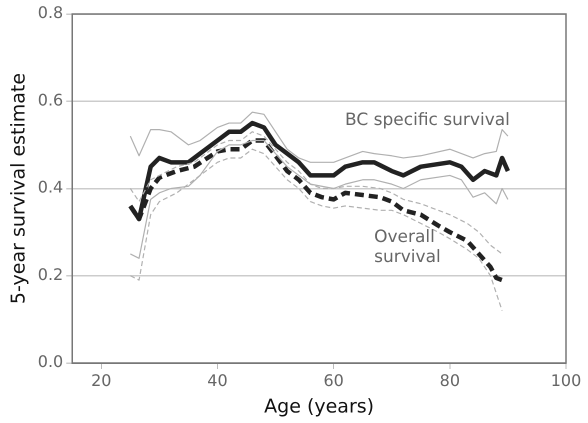 The width and height of the screenshot is (588, 423). What do you see at coordinates (427, 120) in the screenshot?
I see `series-label: BC specific survival` at bounding box center [427, 120].